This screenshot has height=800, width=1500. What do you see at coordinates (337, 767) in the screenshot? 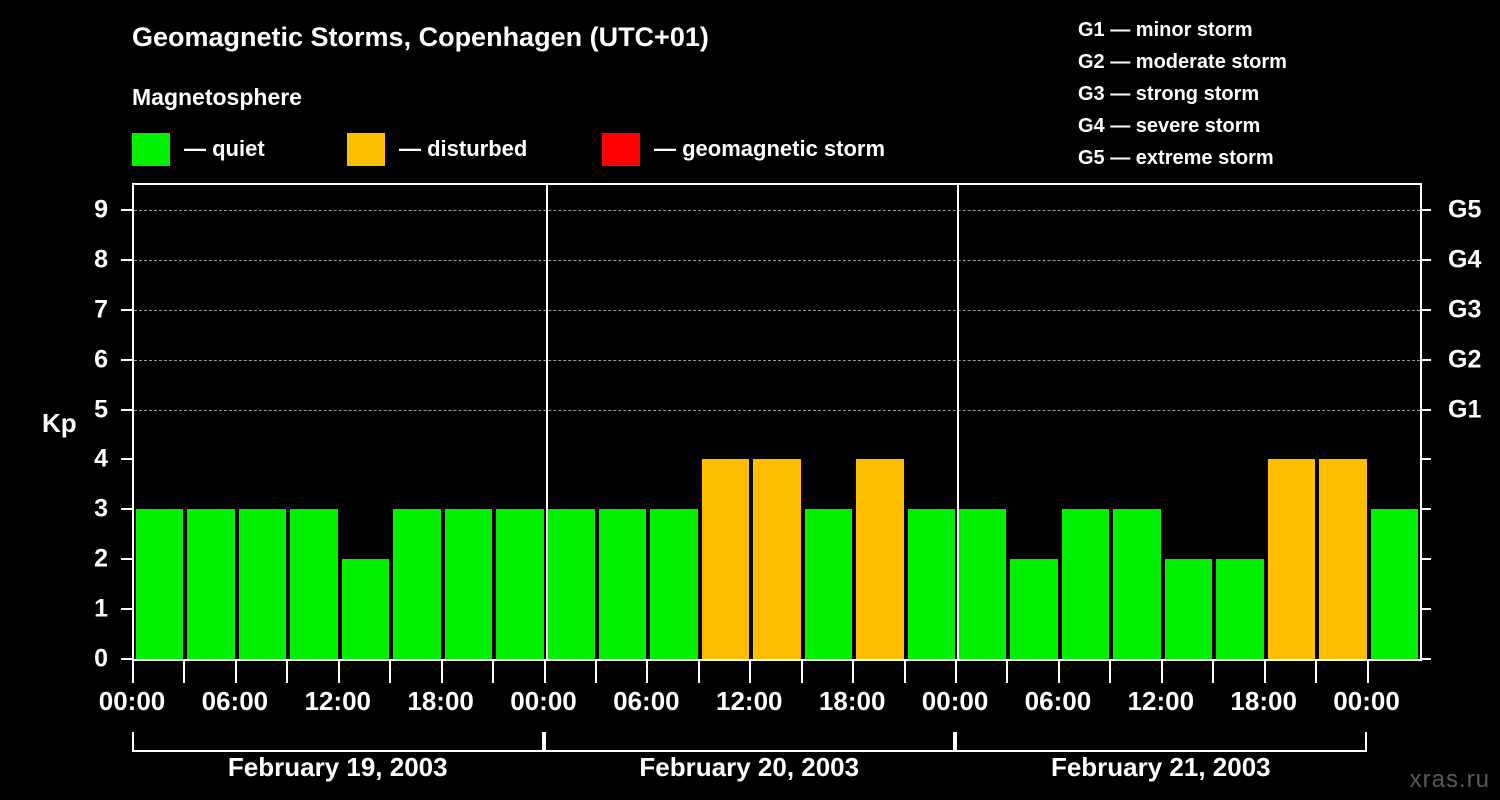
I see `day-label-1: February 19, 2003` at bounding box center [337, 767].